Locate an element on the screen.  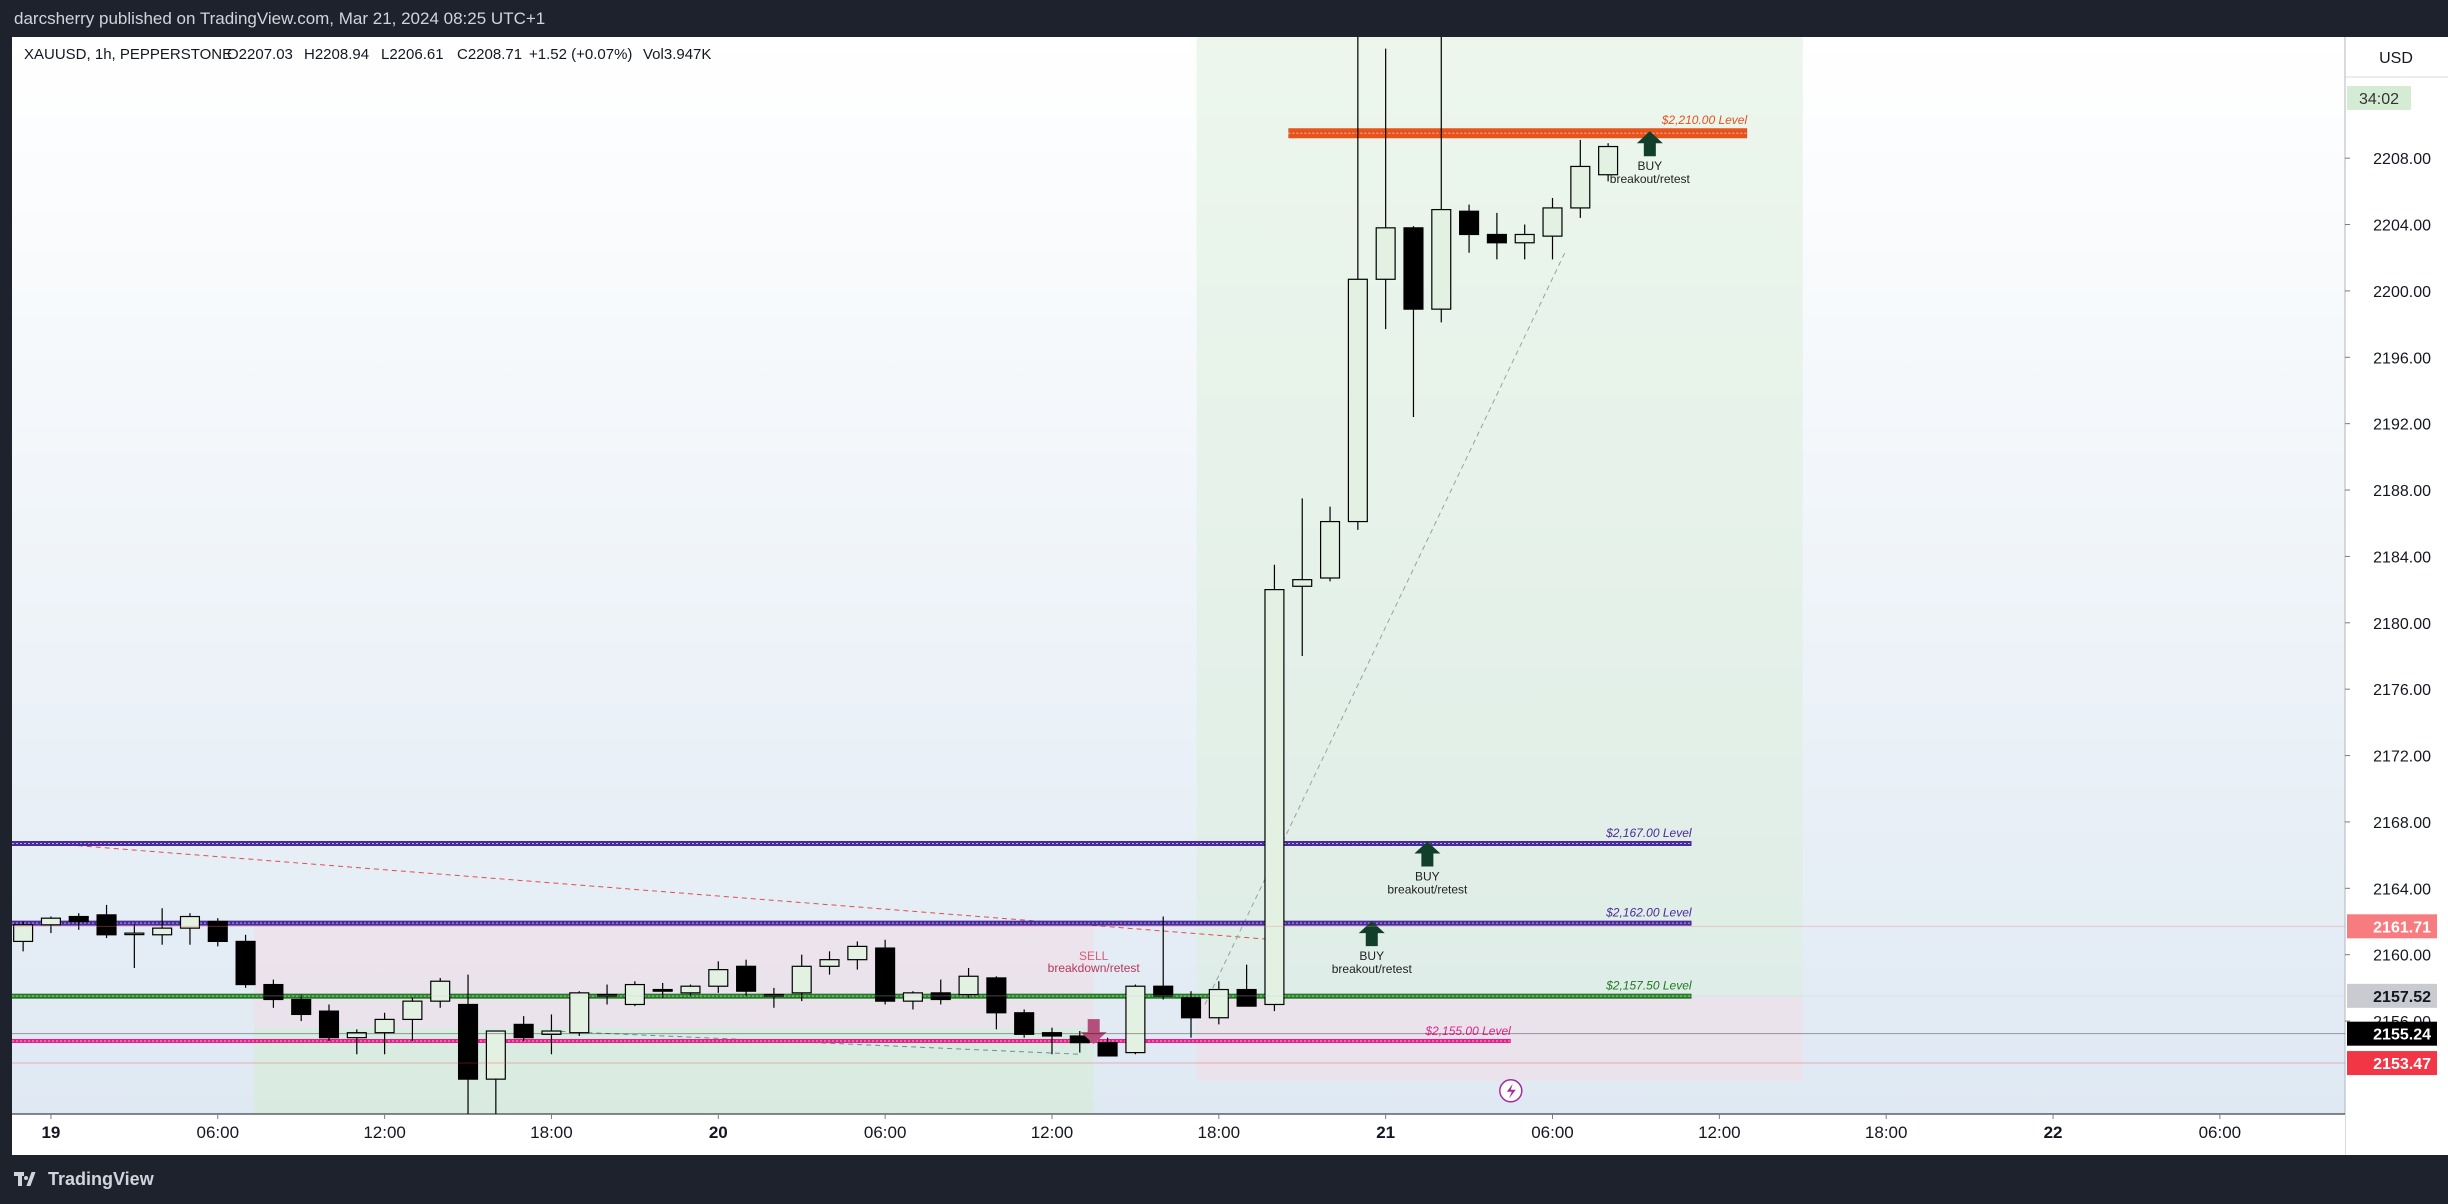
time-axis is located at coordinates (1178, 1134).